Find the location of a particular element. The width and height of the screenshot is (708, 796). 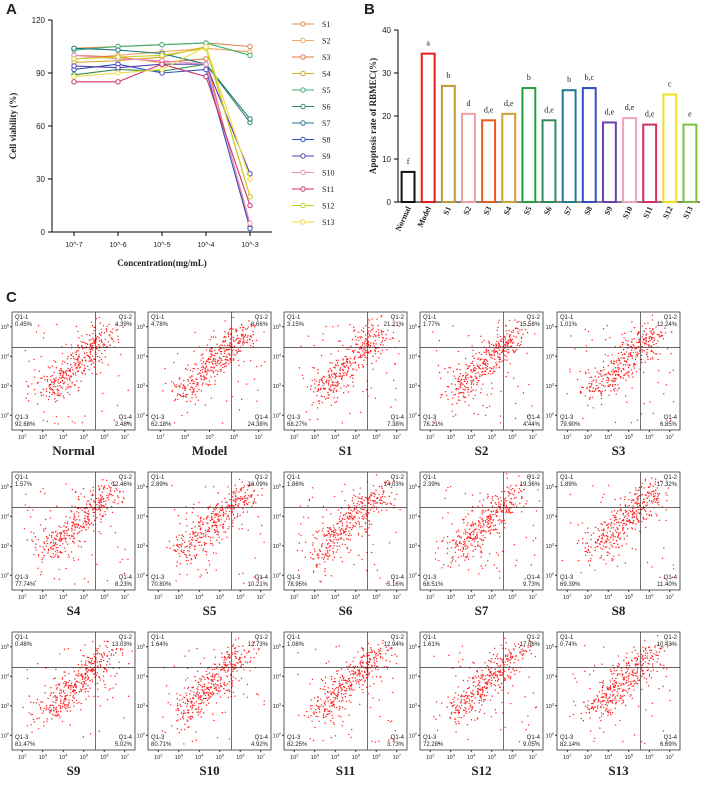

bar is located at coordinates (549, 161).